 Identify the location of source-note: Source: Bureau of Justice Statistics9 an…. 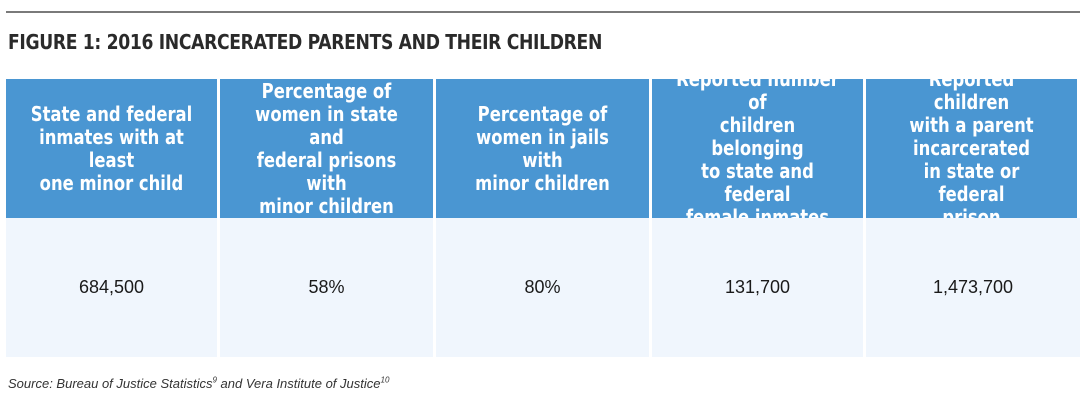
(198, 383).